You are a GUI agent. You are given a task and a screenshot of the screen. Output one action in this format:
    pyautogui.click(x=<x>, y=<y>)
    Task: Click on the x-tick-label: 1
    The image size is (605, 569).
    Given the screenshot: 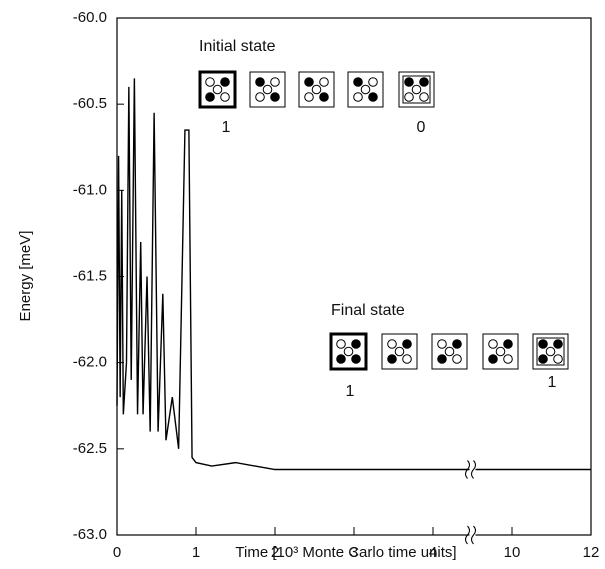 What is the action you would take?
    pyautogui.click(x=196, y=552)
    